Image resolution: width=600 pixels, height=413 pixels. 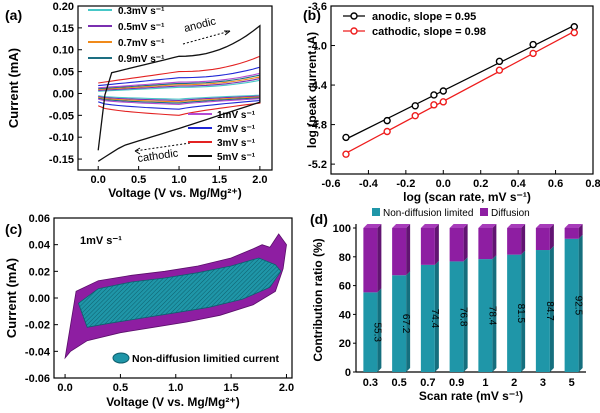 I want to click on panel-c-scanrate: 1mV s⁻¹, so click(x=101, y=241).